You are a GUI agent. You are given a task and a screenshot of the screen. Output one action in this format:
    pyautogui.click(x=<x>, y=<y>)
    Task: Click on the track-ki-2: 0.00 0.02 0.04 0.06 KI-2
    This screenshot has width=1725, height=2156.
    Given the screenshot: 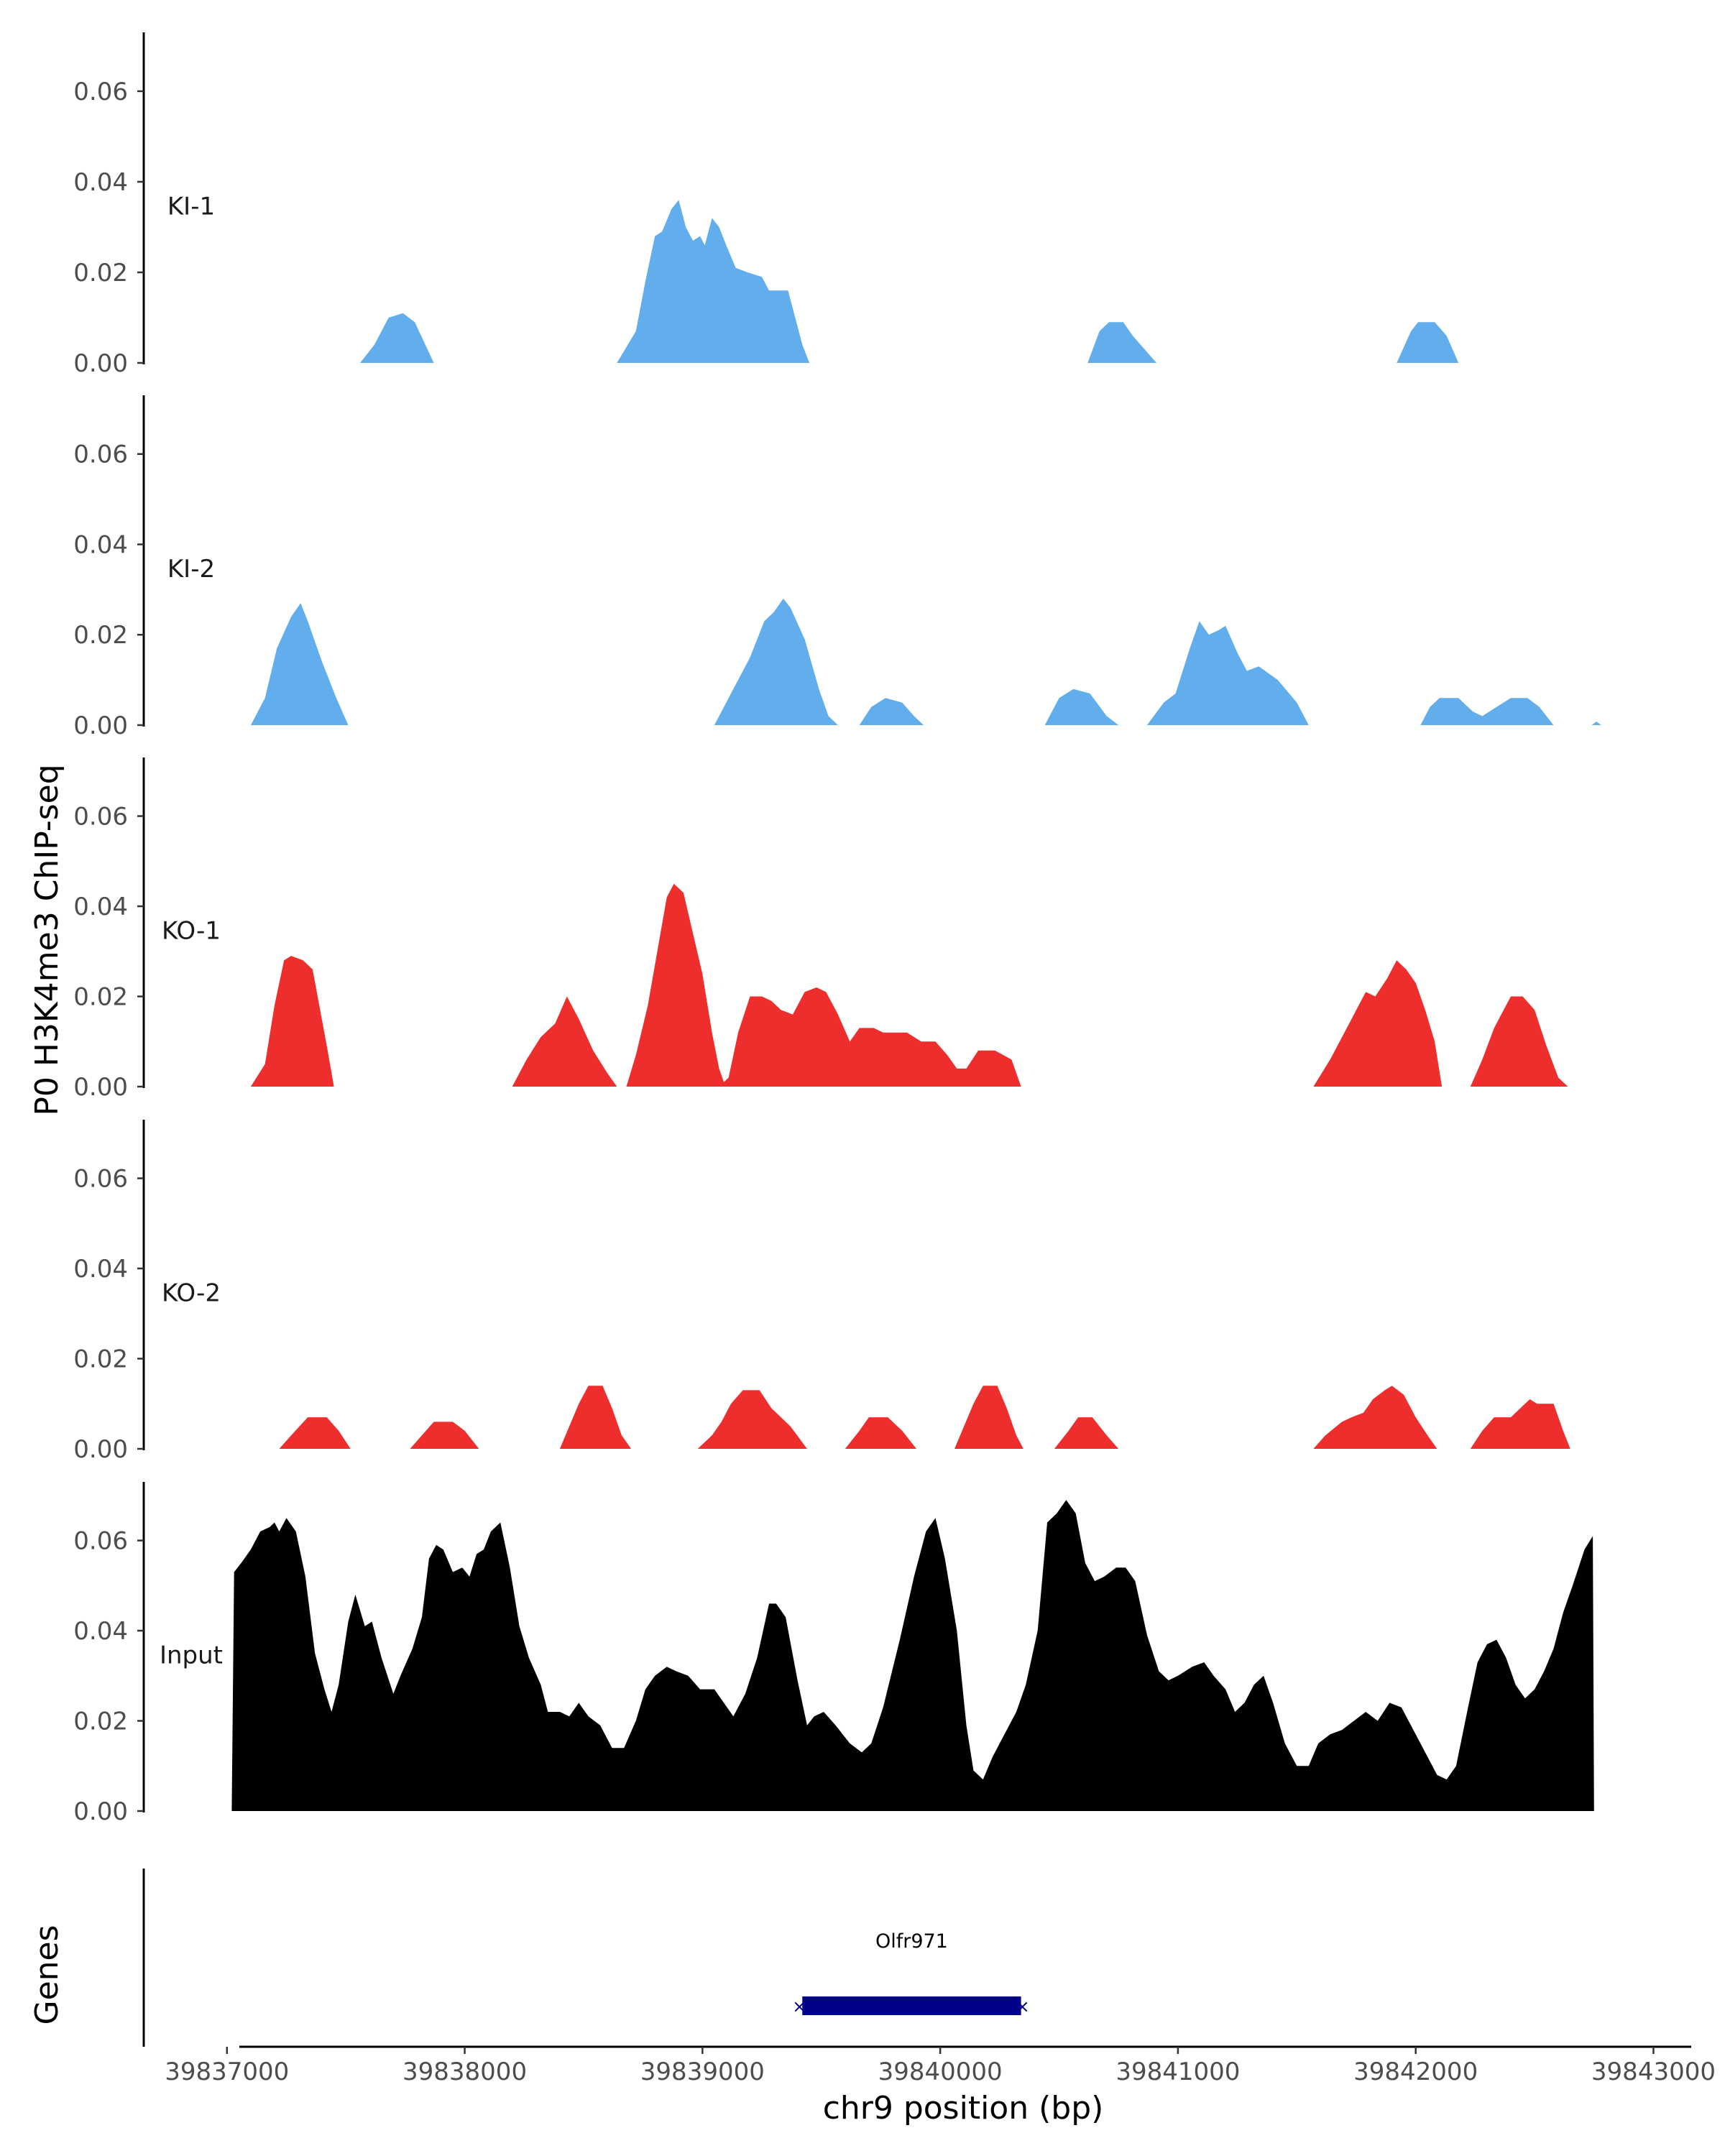 What is the action you would take?
    pyautogui.click(x=837, y=567)
    